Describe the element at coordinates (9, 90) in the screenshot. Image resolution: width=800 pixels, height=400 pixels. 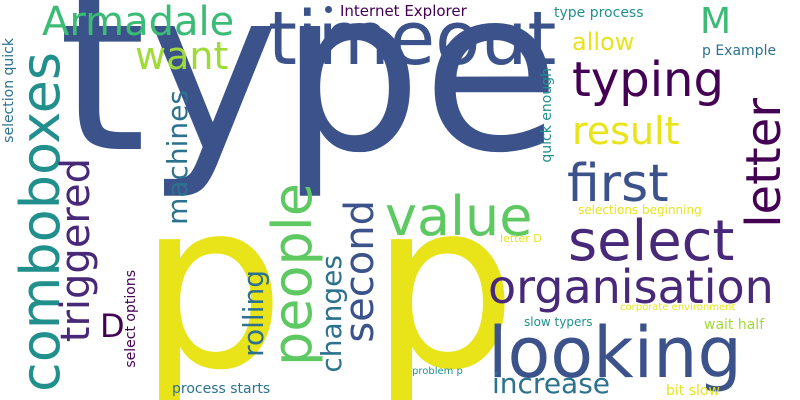
I see `word-selection-quick: selection quick` at that location.